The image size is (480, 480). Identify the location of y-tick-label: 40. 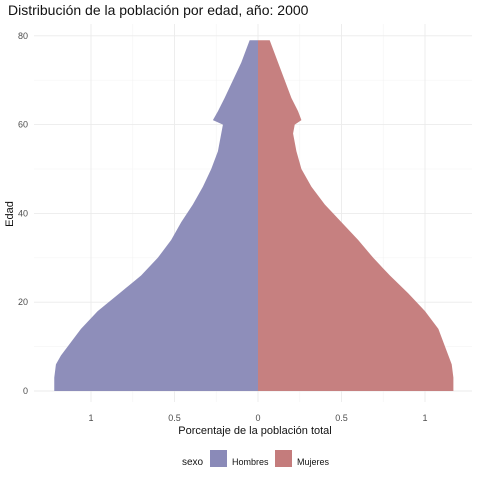
(23, 213).